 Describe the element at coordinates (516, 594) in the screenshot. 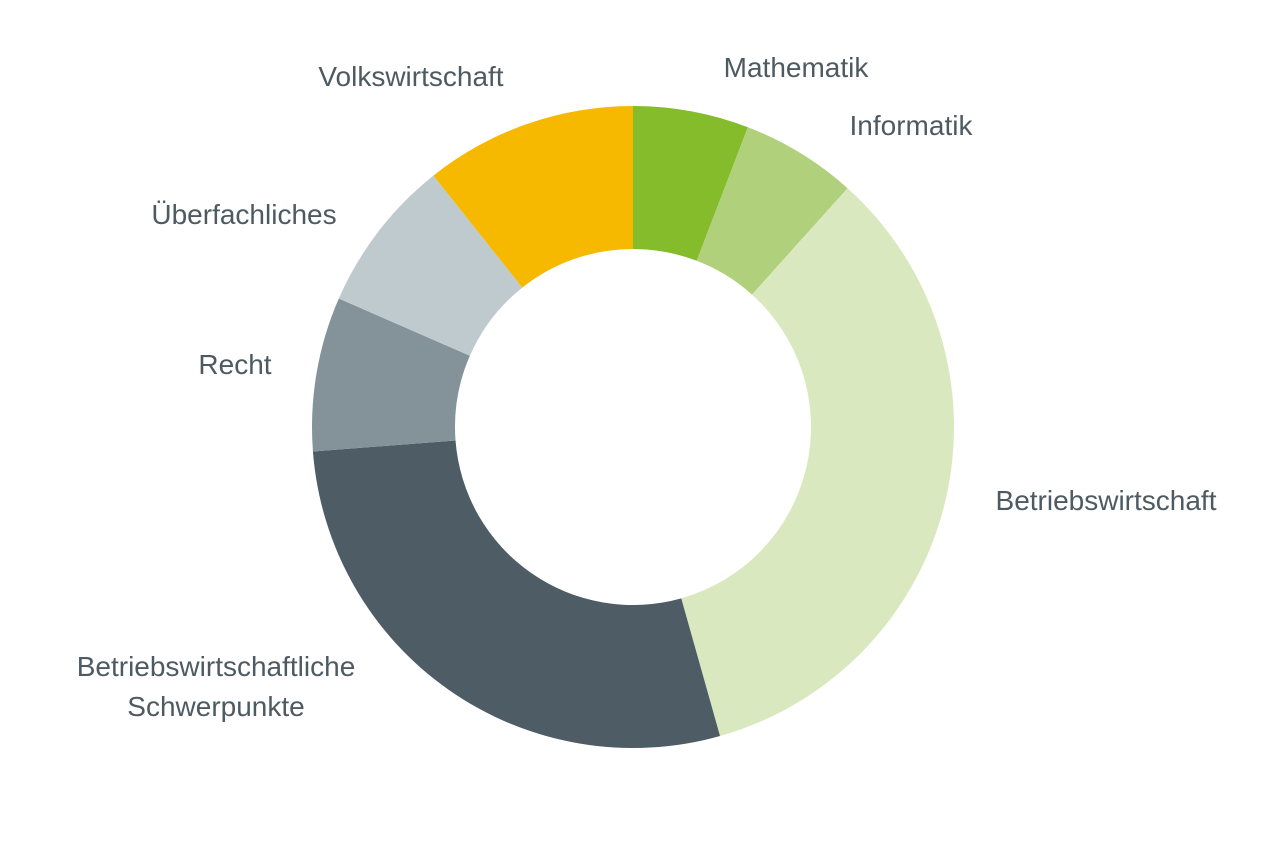

I see `slice-betriebswirtschaftliche-schwerpunkte` at that location.